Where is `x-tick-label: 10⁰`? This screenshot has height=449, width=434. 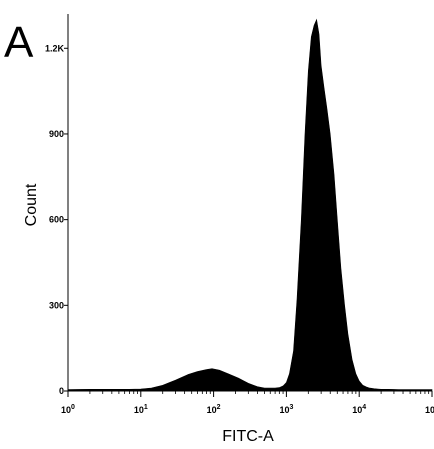 x-tick-label: 10⁰ is located at coordinates (68, 409).